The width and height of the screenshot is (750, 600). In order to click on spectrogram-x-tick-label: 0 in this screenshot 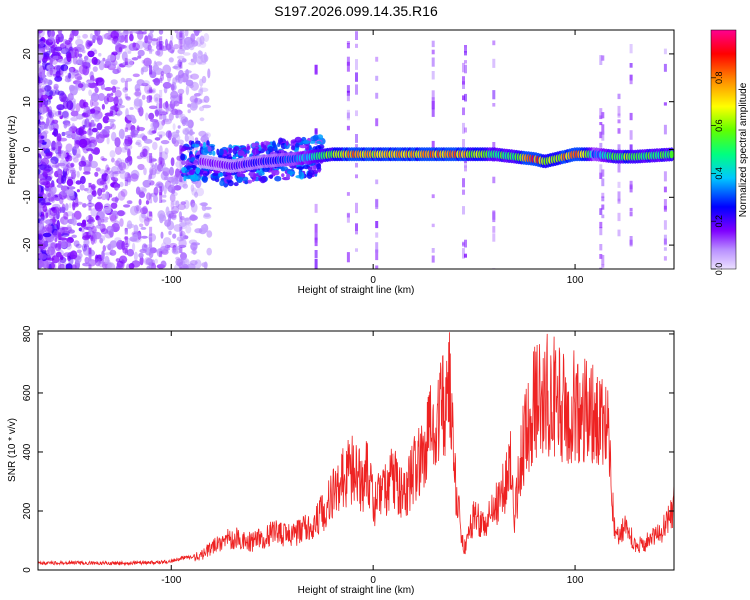, I will do `click(373, 280)`.